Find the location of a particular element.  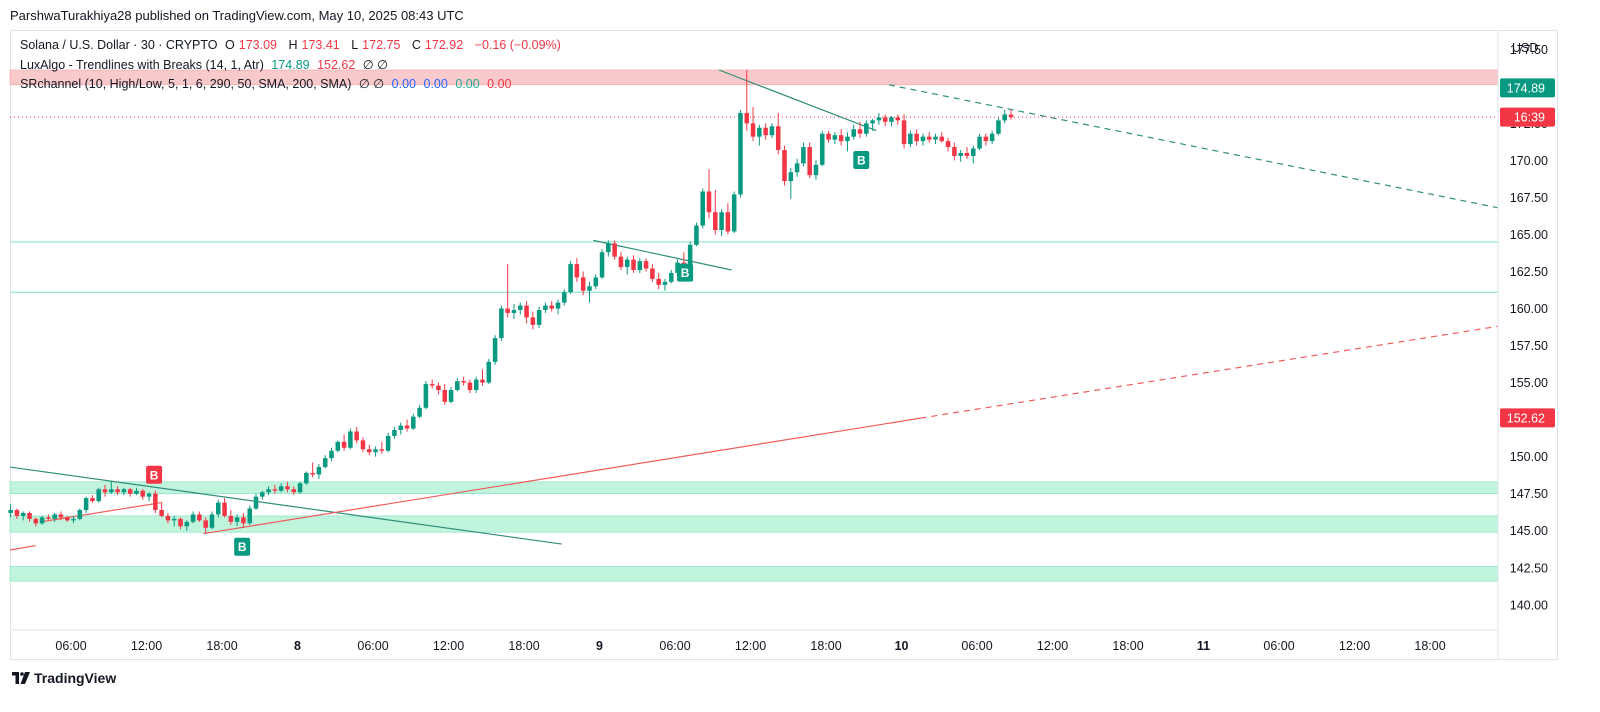

open-value: 173.09 is located at coordinates (257, 45).